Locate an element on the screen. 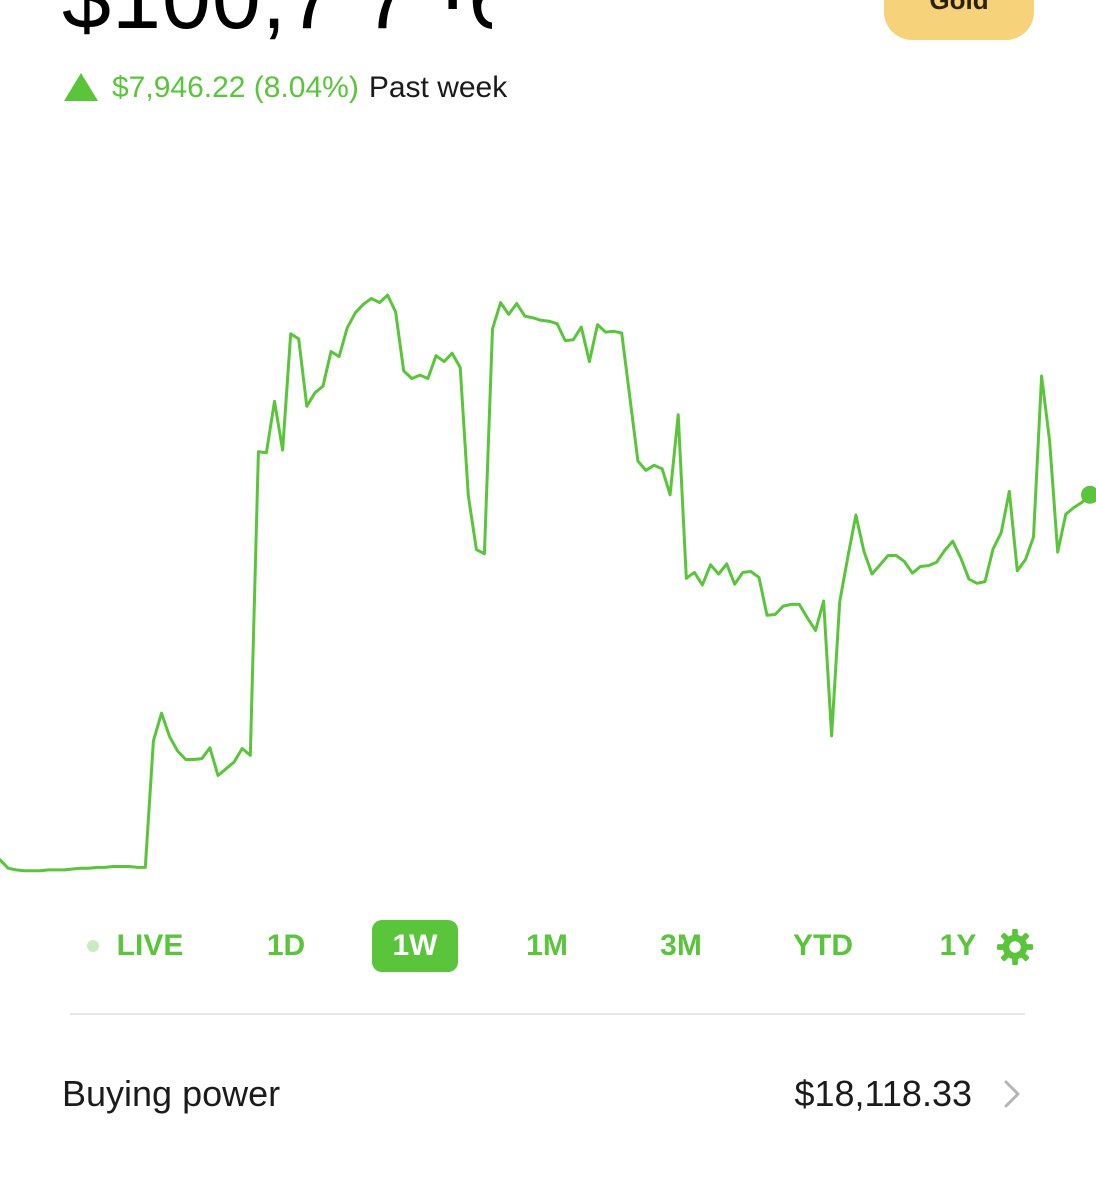 The height and width of the screenshot is (1200, 1096). portfolio-value: $100,7 7 ·6 is located at coordinates (277, 21).